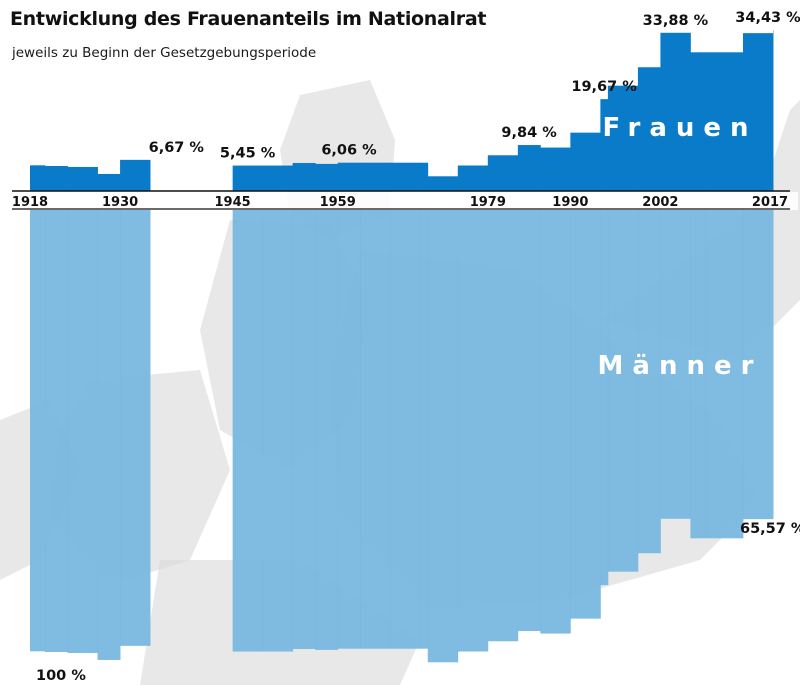 The width and height of the screenshot is (800, 685). Describe the element at coordinates (248, 154) in the screenshot. I see `data-label-frauen-1945: 5,45 %` at that location.